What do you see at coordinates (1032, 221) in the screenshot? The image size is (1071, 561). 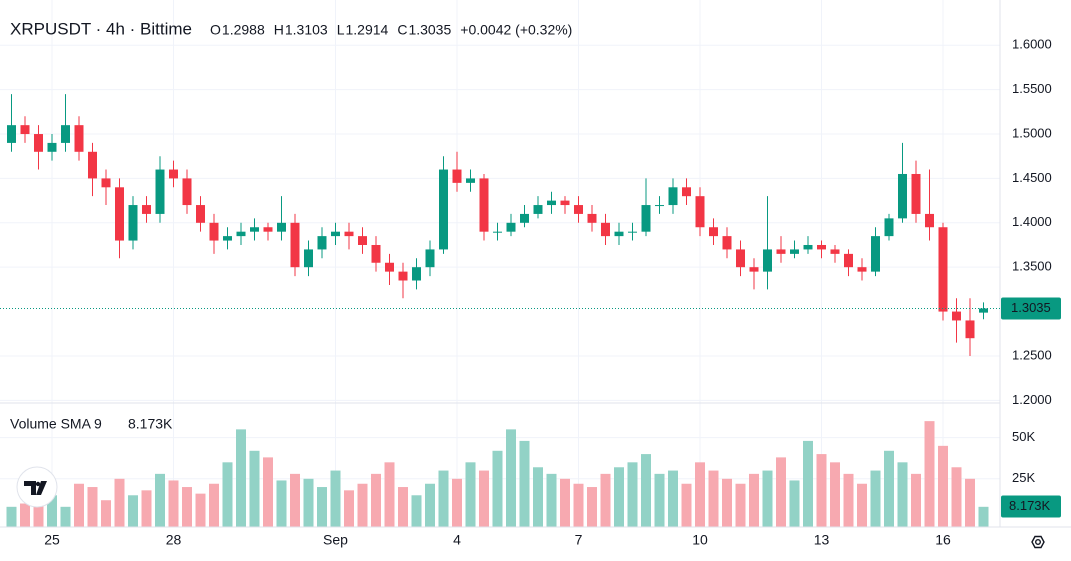 I see `y-tick-label: 1.4000` at bounding box center [1032, 221].